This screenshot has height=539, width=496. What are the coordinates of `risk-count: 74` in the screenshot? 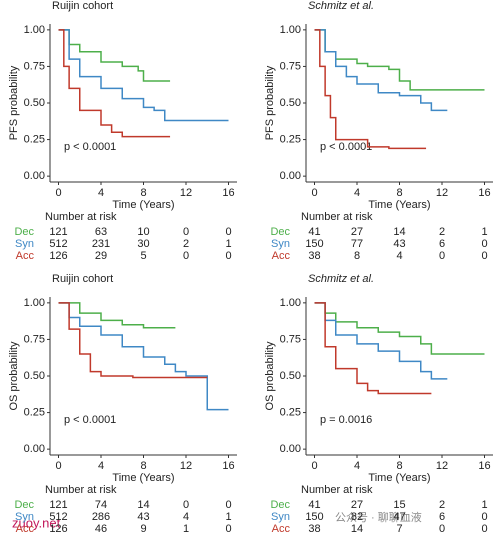 It's located at (101, 505).